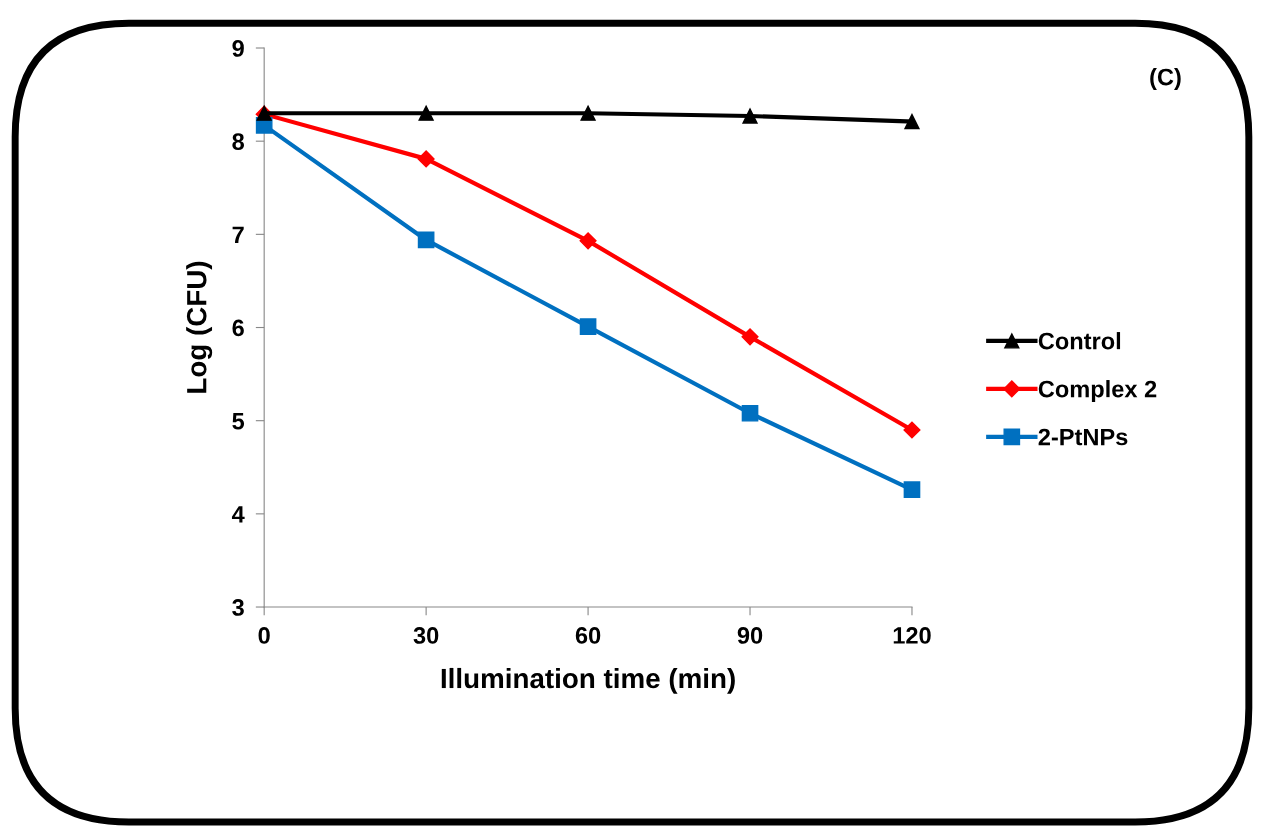 The width and height of the screenshot is (1264, 832). What do you see at coordinates (238, 514) in the screenshot?
I see `y-tick-label: 4` at bounding box center [238, 514].